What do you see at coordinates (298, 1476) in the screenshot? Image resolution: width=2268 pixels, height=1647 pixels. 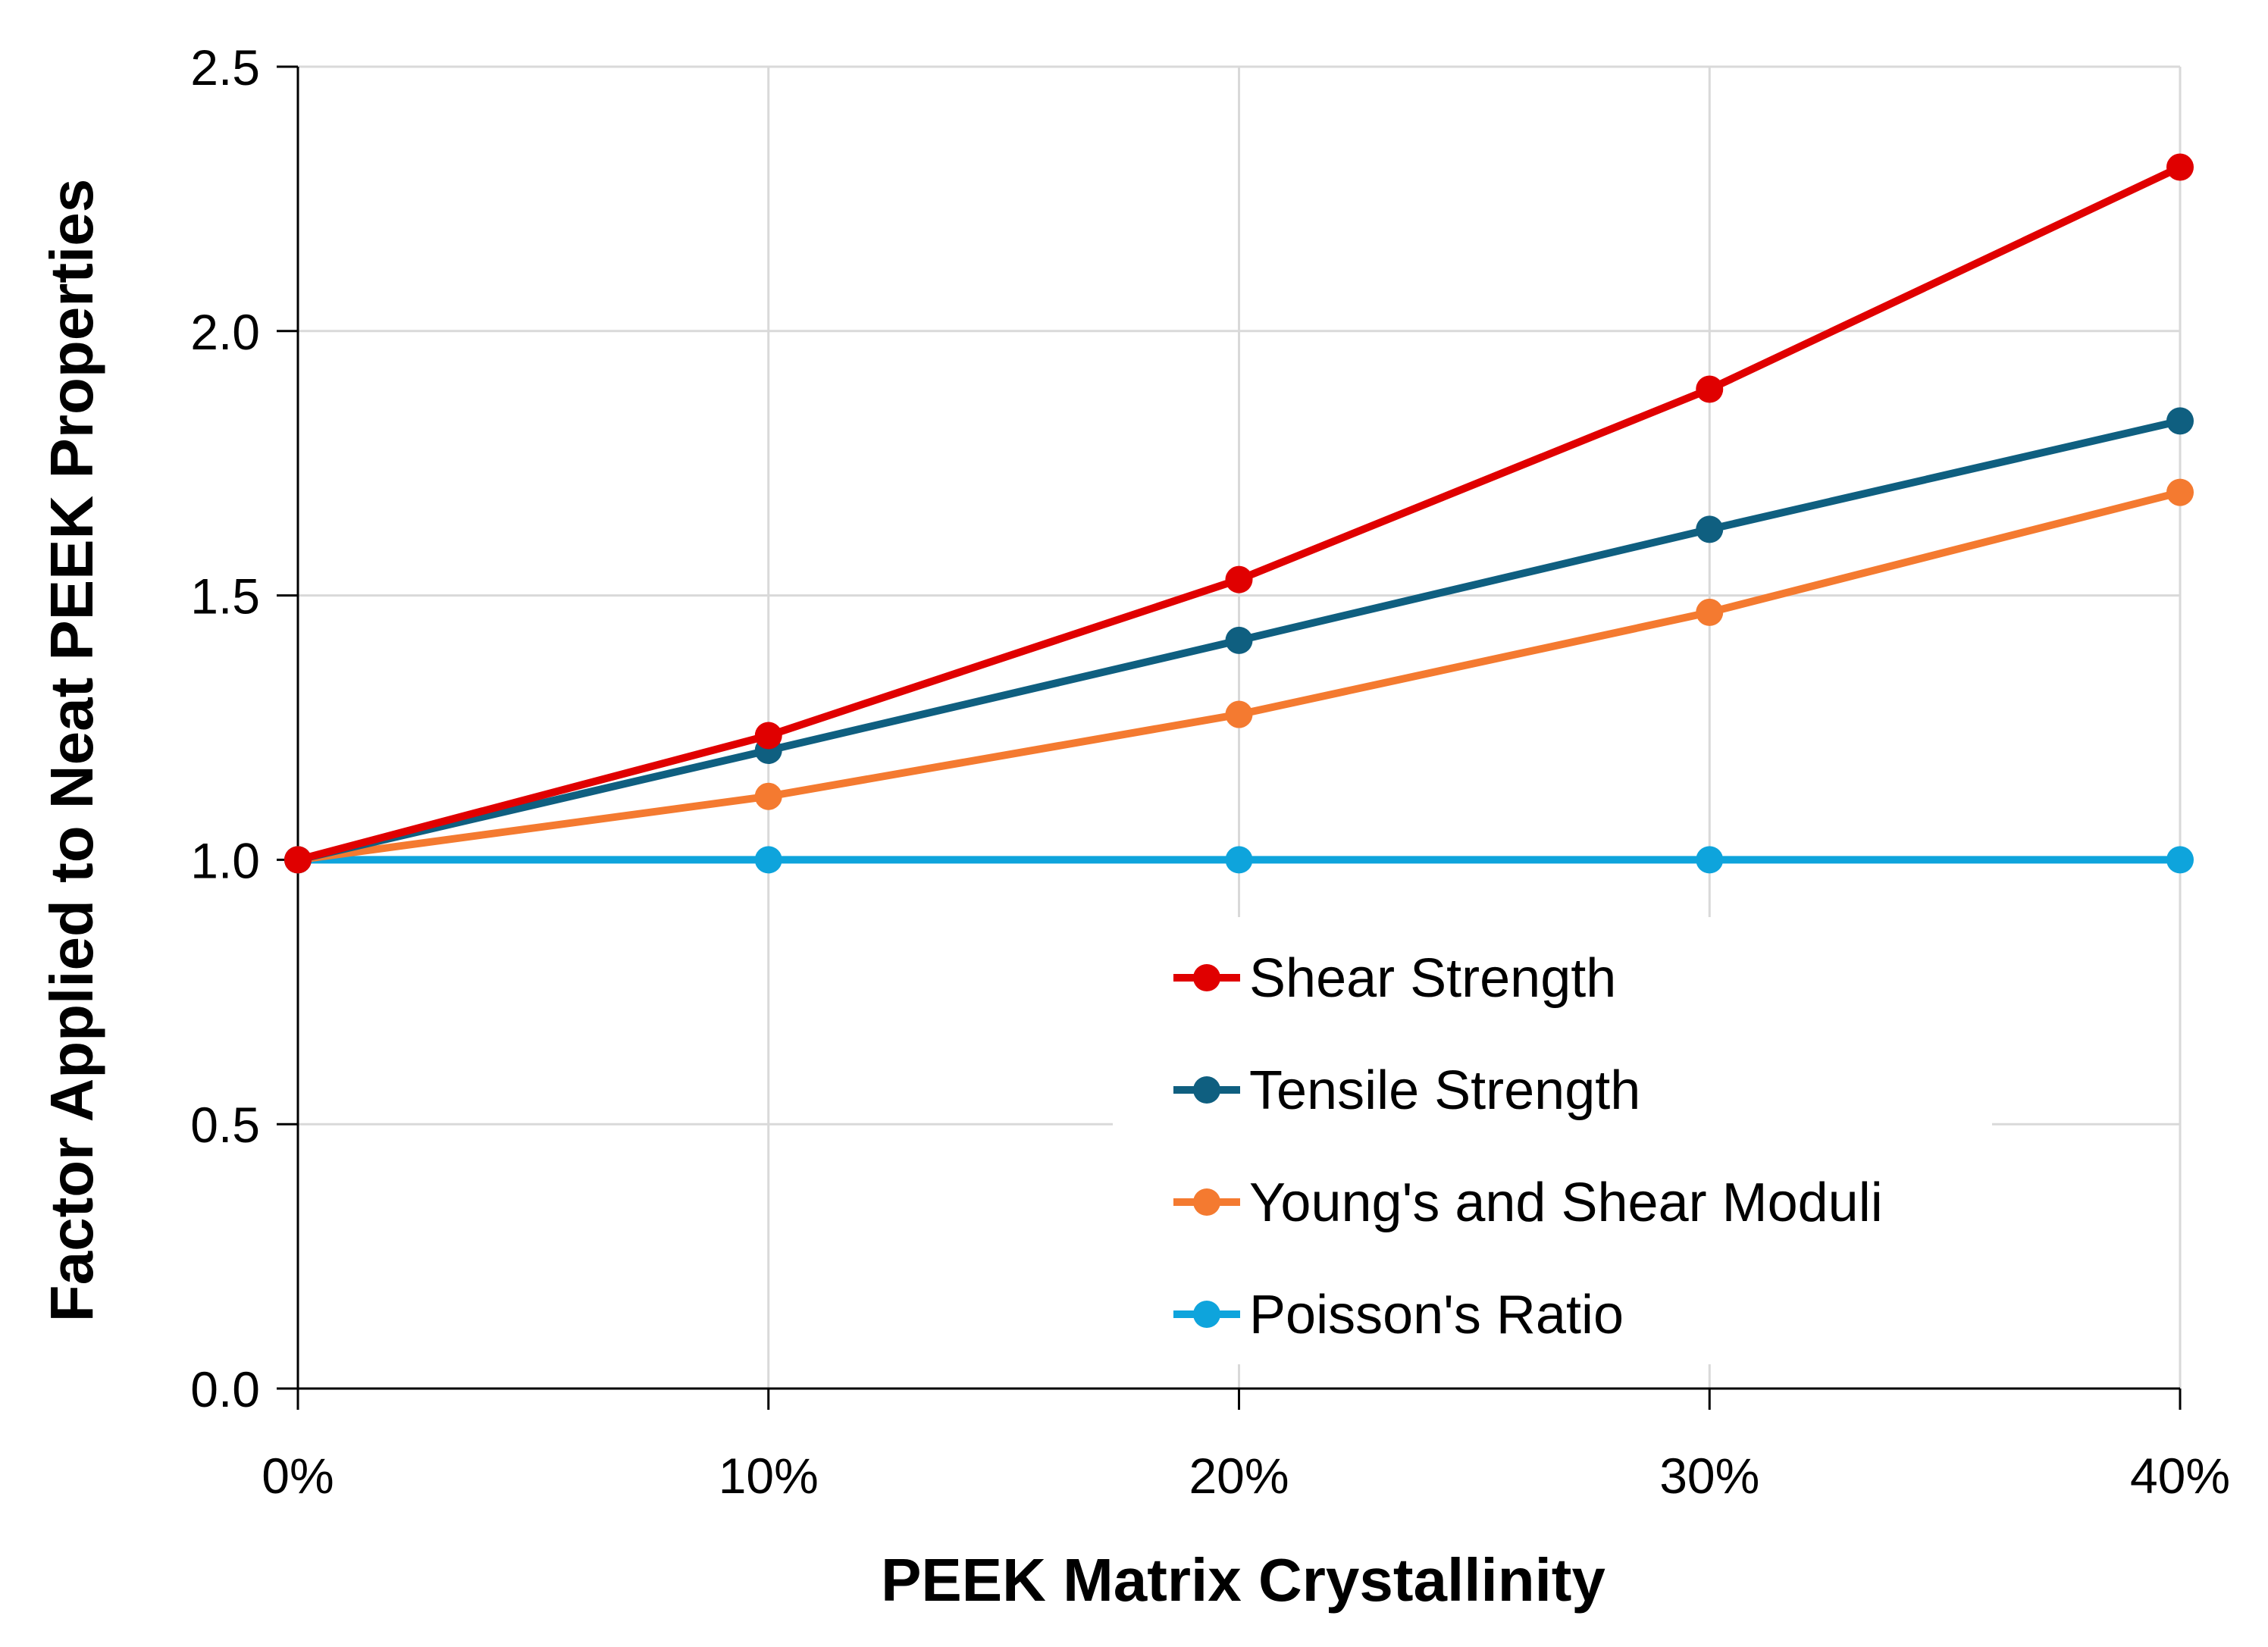 I see `x-tick-label: 0%` at bounding box center [298, 1476].